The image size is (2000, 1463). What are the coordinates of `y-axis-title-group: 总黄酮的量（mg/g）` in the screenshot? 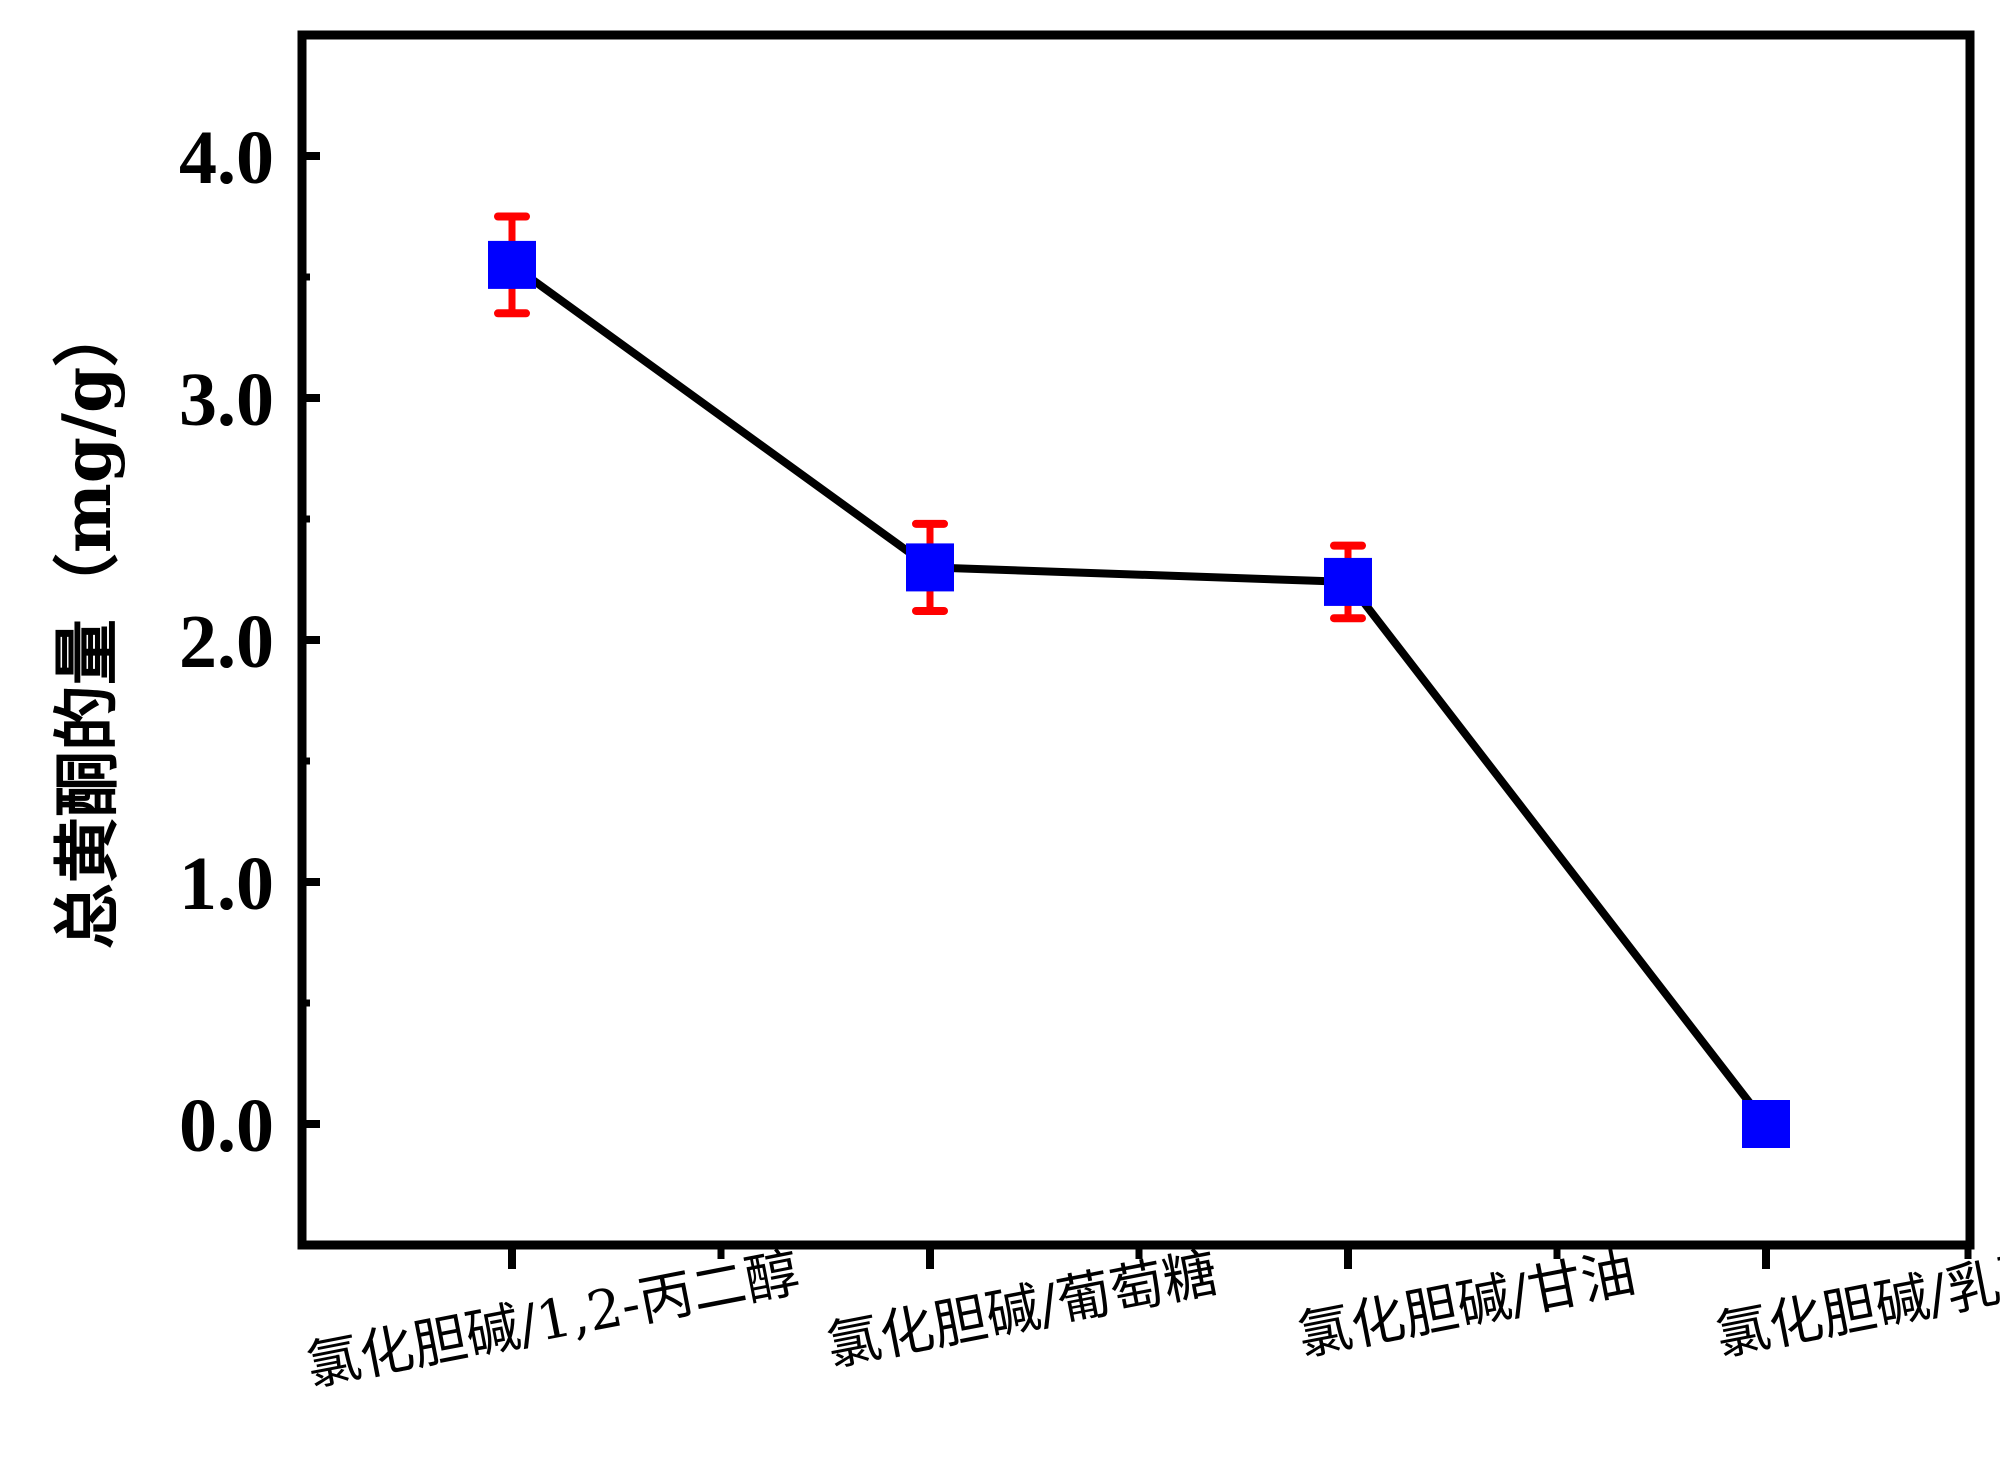 It's located at (87, 625).